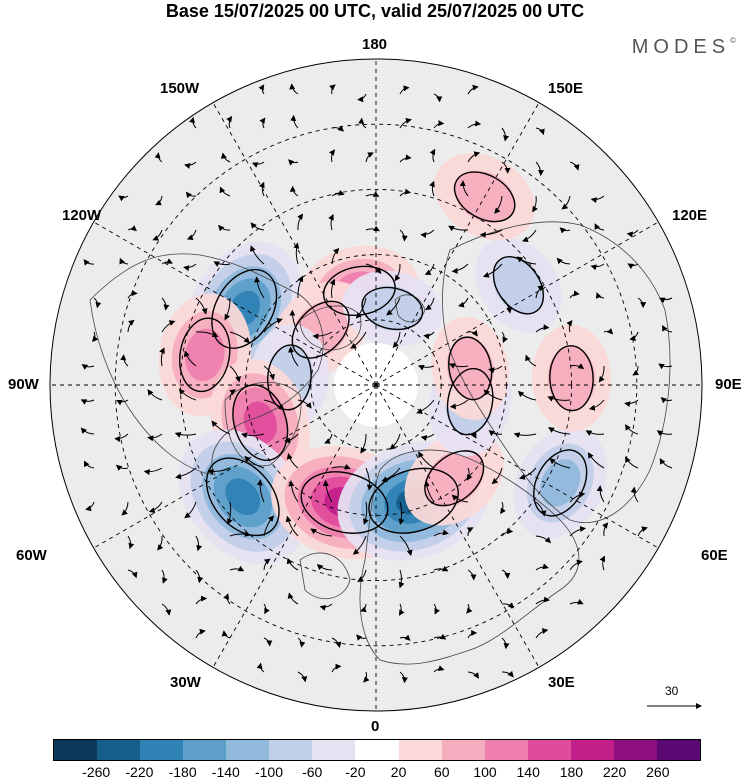 The image size is (750, 783). I want to click on anomaly-low-170e, so click(392, 308).